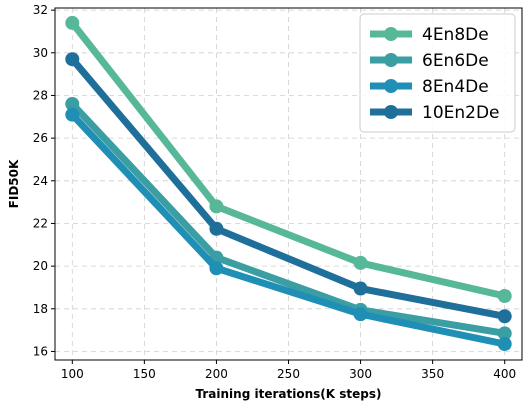 This screenshot has height=410, width=531. What do you see at coordinates (40, 351) in the screenshot?
I see `y-tick-label: 16` at bounding box center [40, 351].